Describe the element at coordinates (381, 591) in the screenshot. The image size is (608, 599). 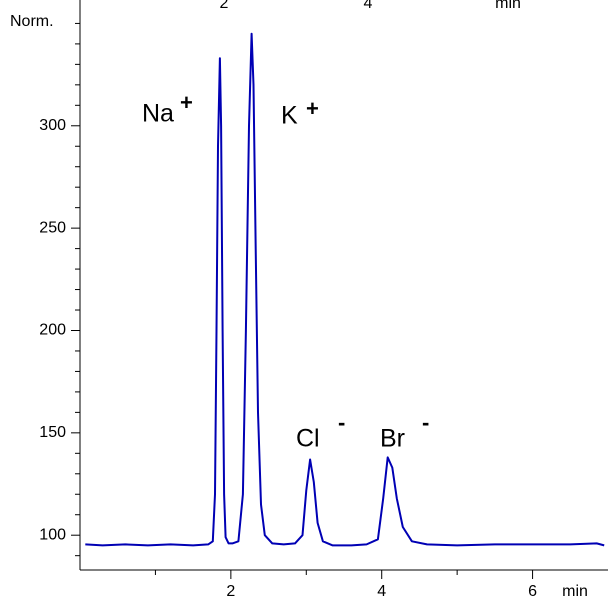
I see `x-tick-label: 4` at that location.